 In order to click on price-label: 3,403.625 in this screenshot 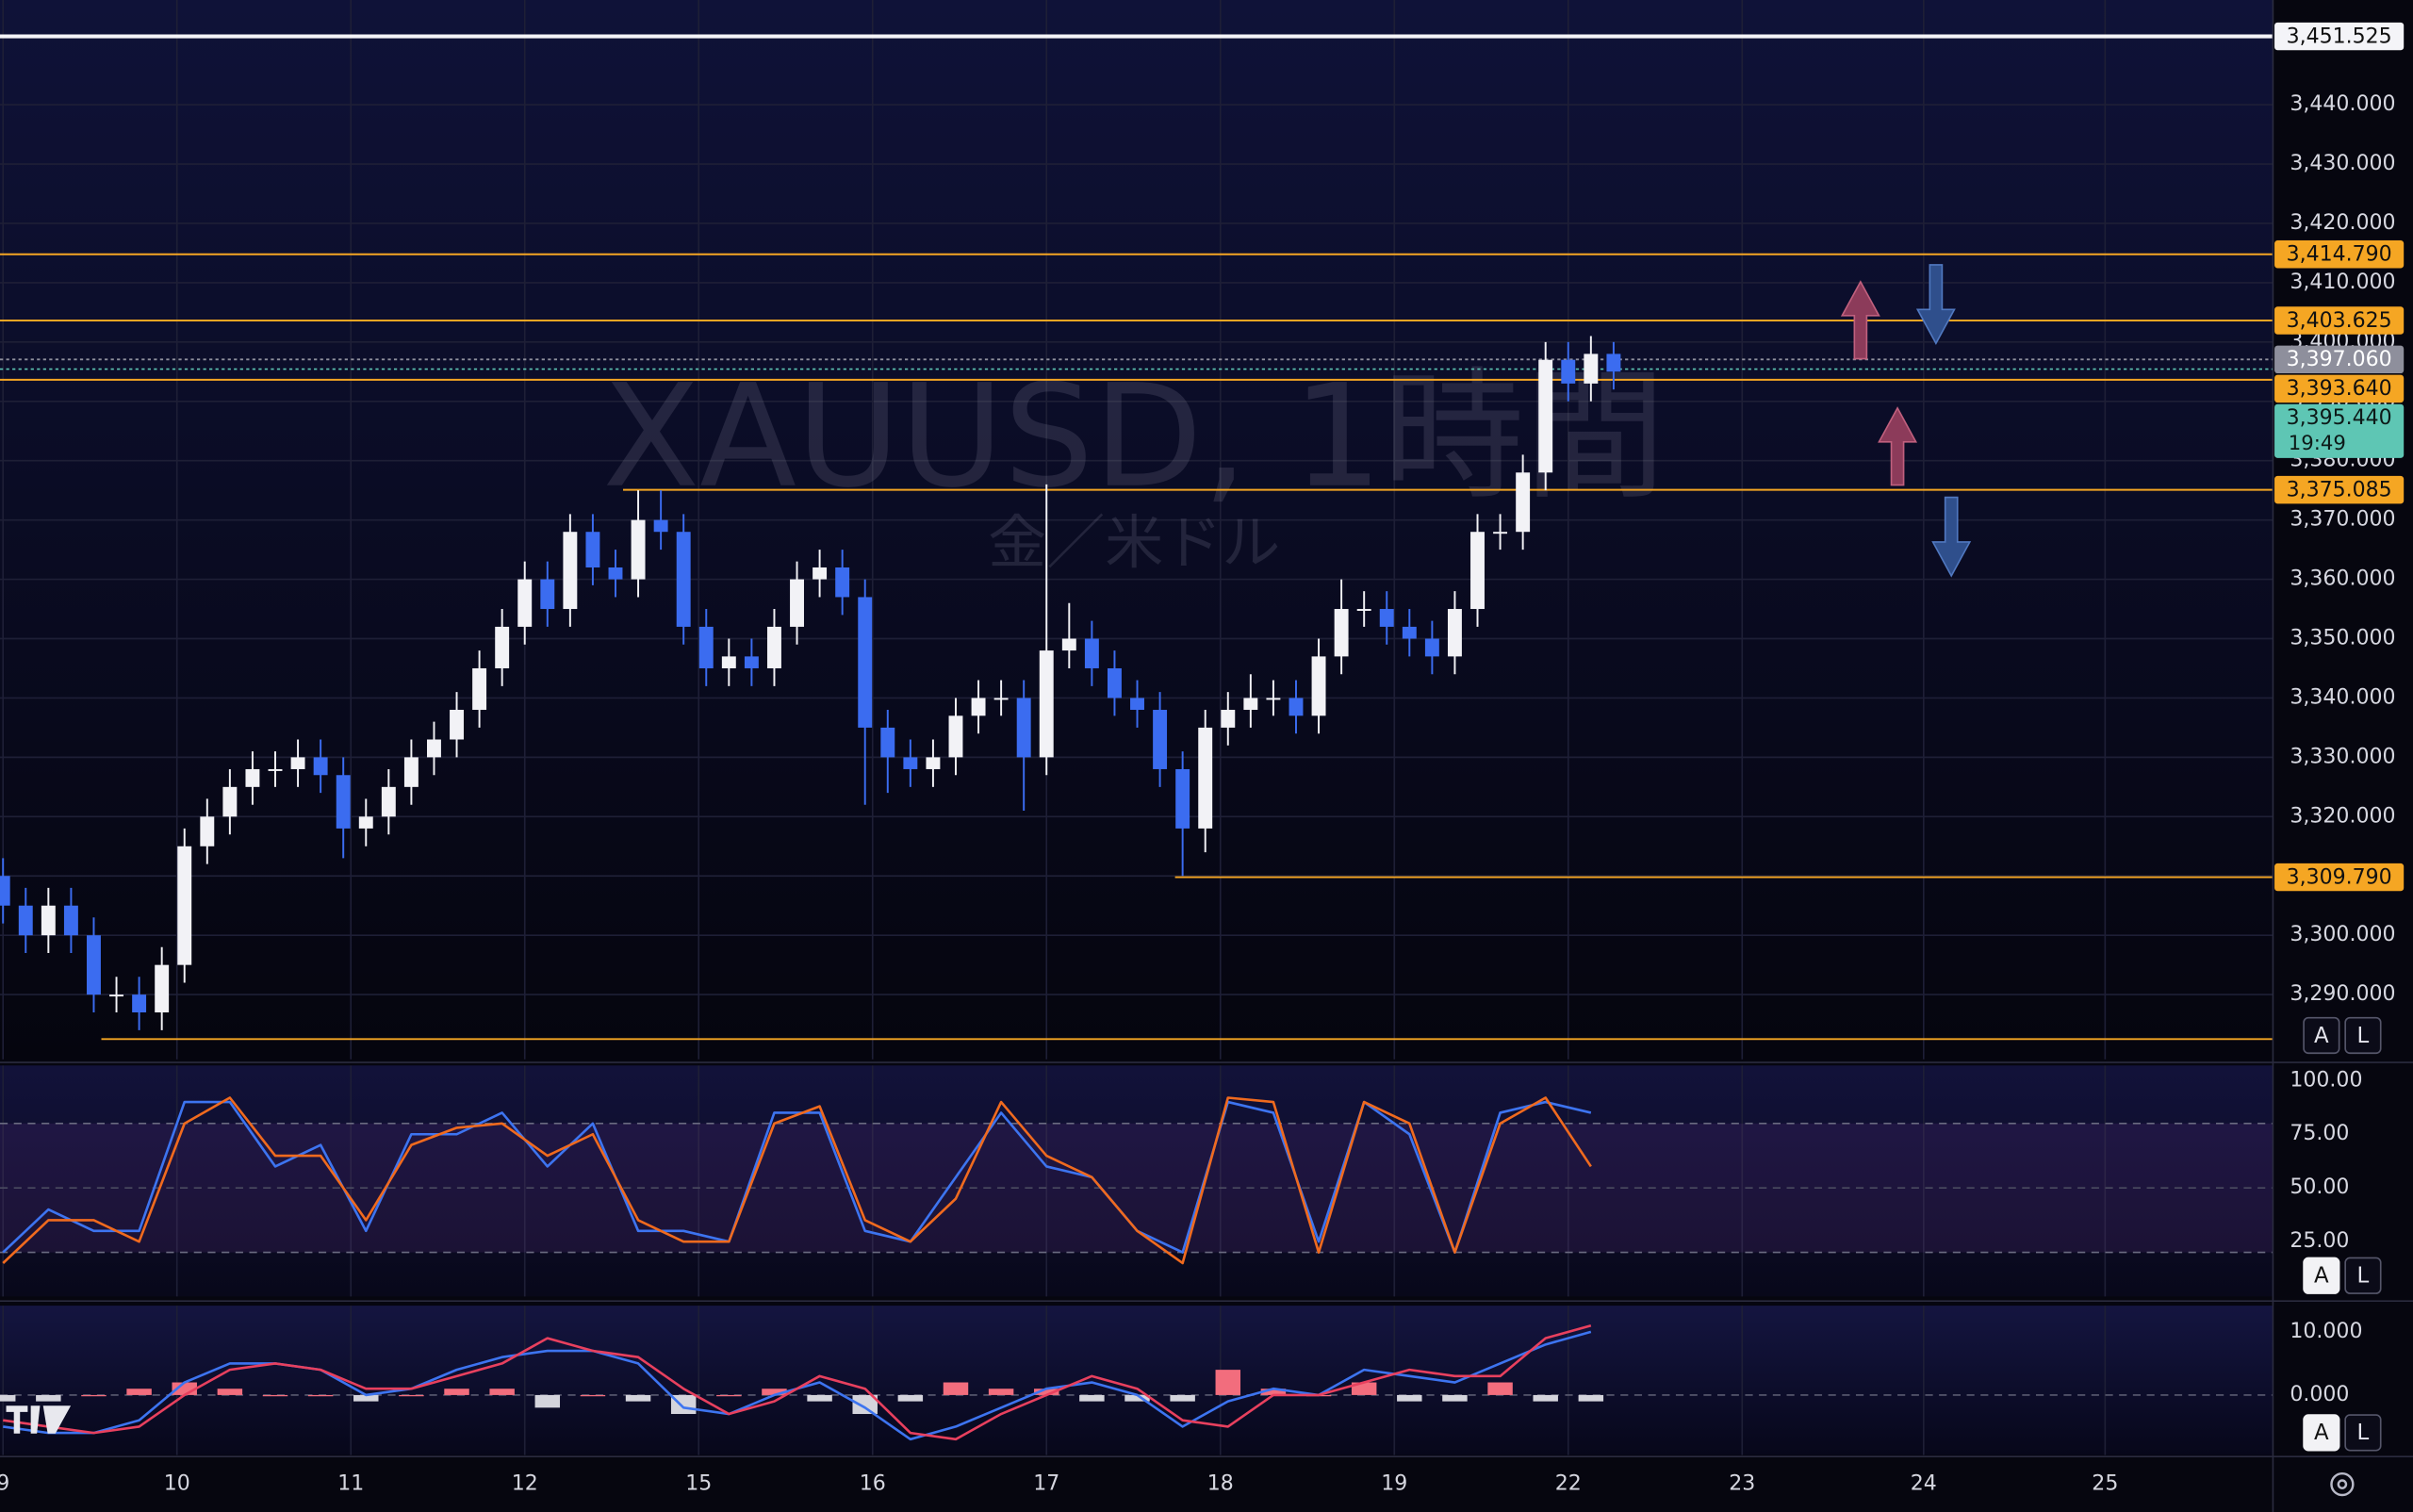, I will do `click(2340, 321)`.